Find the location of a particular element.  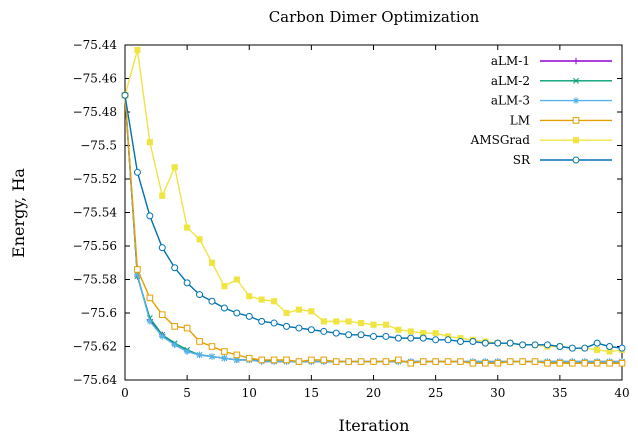

y-tick-label: −75.46 is located at coordinates (95, 79).